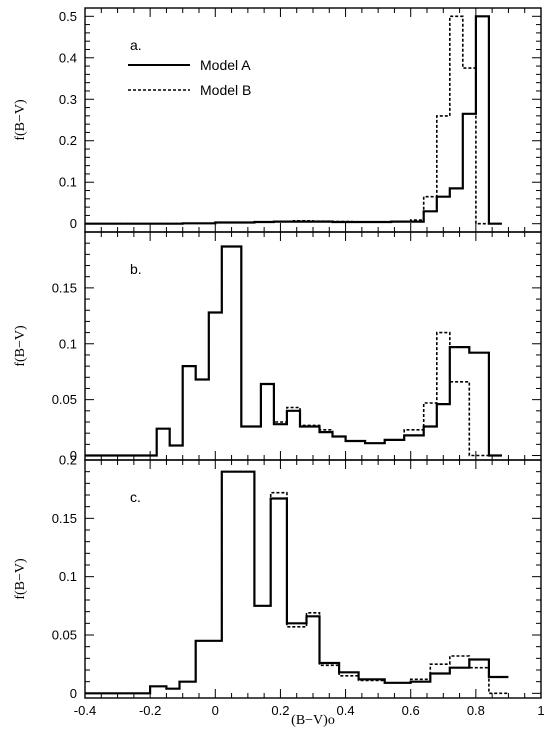 This screenshot has width=560, height=741. I want to click on x-tick-label: 0.6, so click(411, 710).